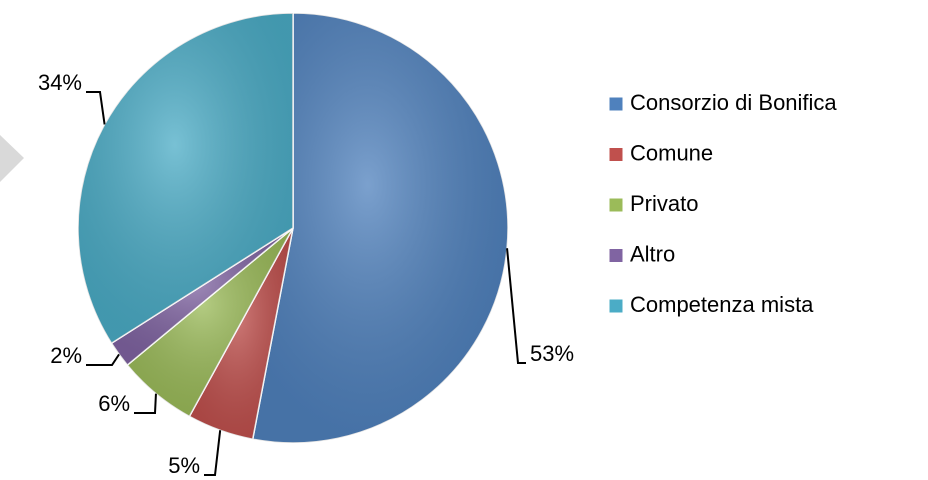  Describe the element at coordinates (114, 403) in the screenshot. I see `data-label: 6%` at that location.